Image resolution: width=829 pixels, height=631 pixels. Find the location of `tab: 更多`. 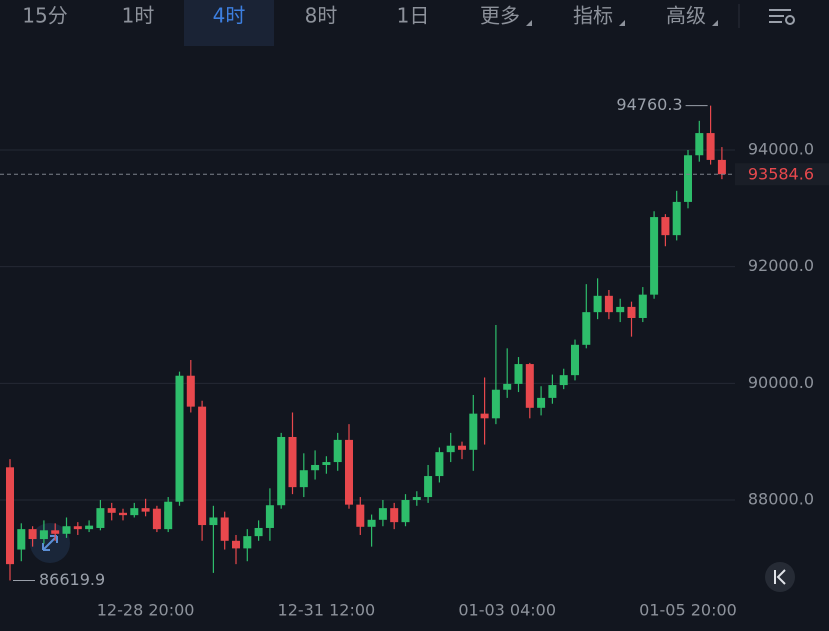

tab: 更多 is located at coordinates (500, 16).